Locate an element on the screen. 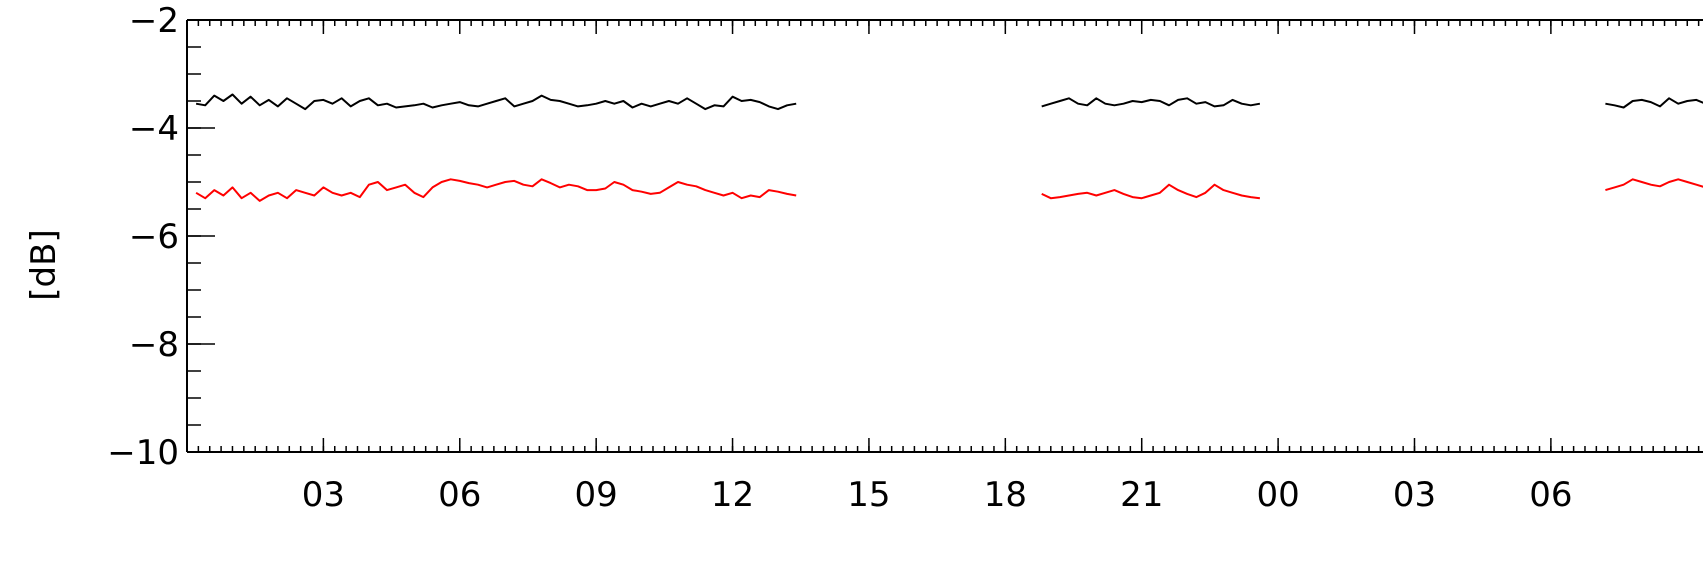 The height and width of the screenshot is (578, 1703). y-tick-label: −10 is located at coordinates (143, 453).